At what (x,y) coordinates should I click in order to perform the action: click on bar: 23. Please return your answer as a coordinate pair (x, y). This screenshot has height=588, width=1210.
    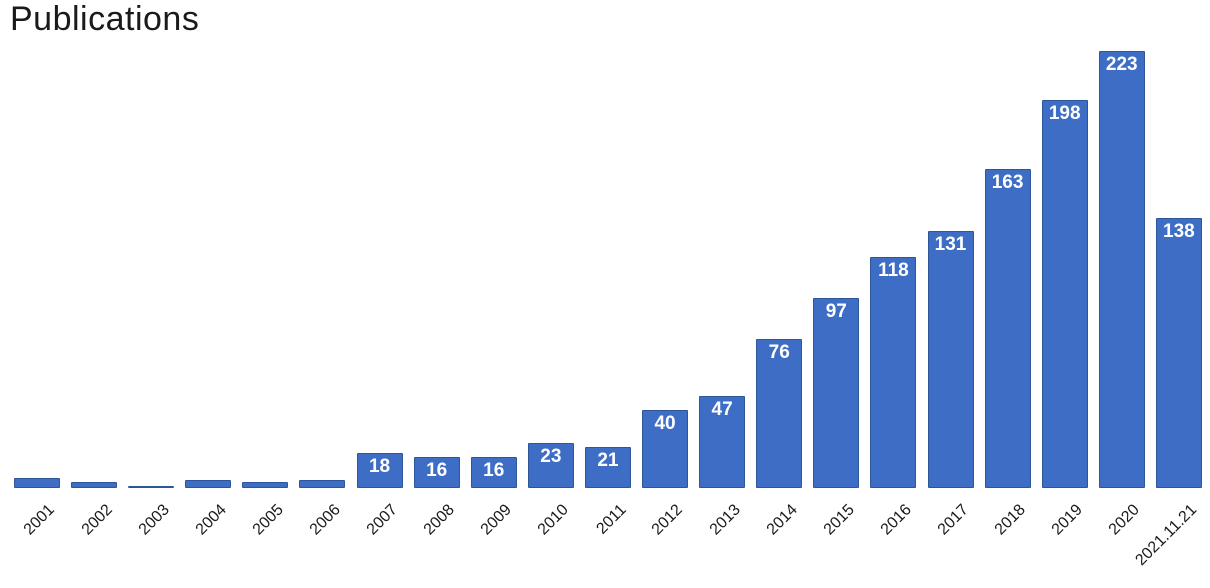
    Looking at the image, I should click on (550, 465).